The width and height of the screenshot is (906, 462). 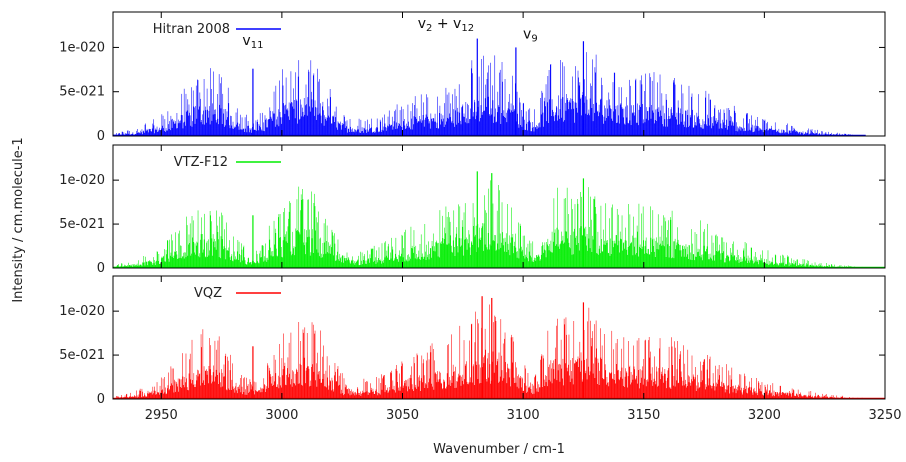 I want to click on x-axis-label: Wavenumber / cm-1, so click(x=499, y=449).